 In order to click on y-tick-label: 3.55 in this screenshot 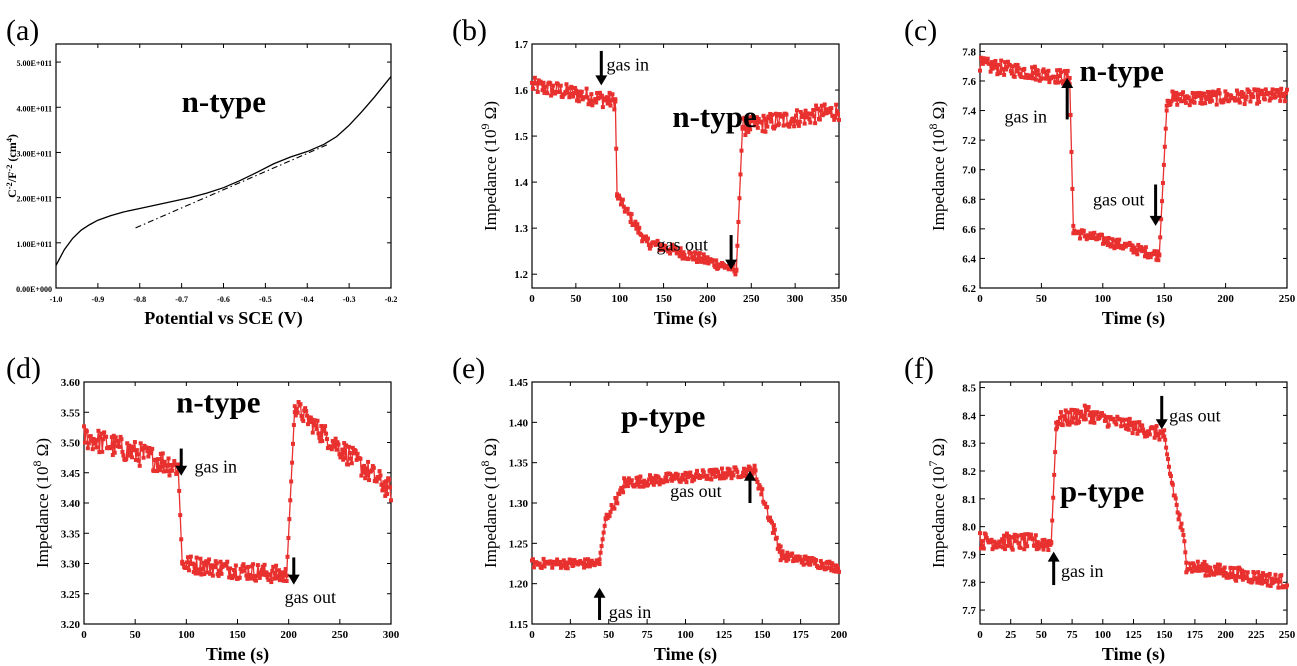, I will do `click(71, 413)`.